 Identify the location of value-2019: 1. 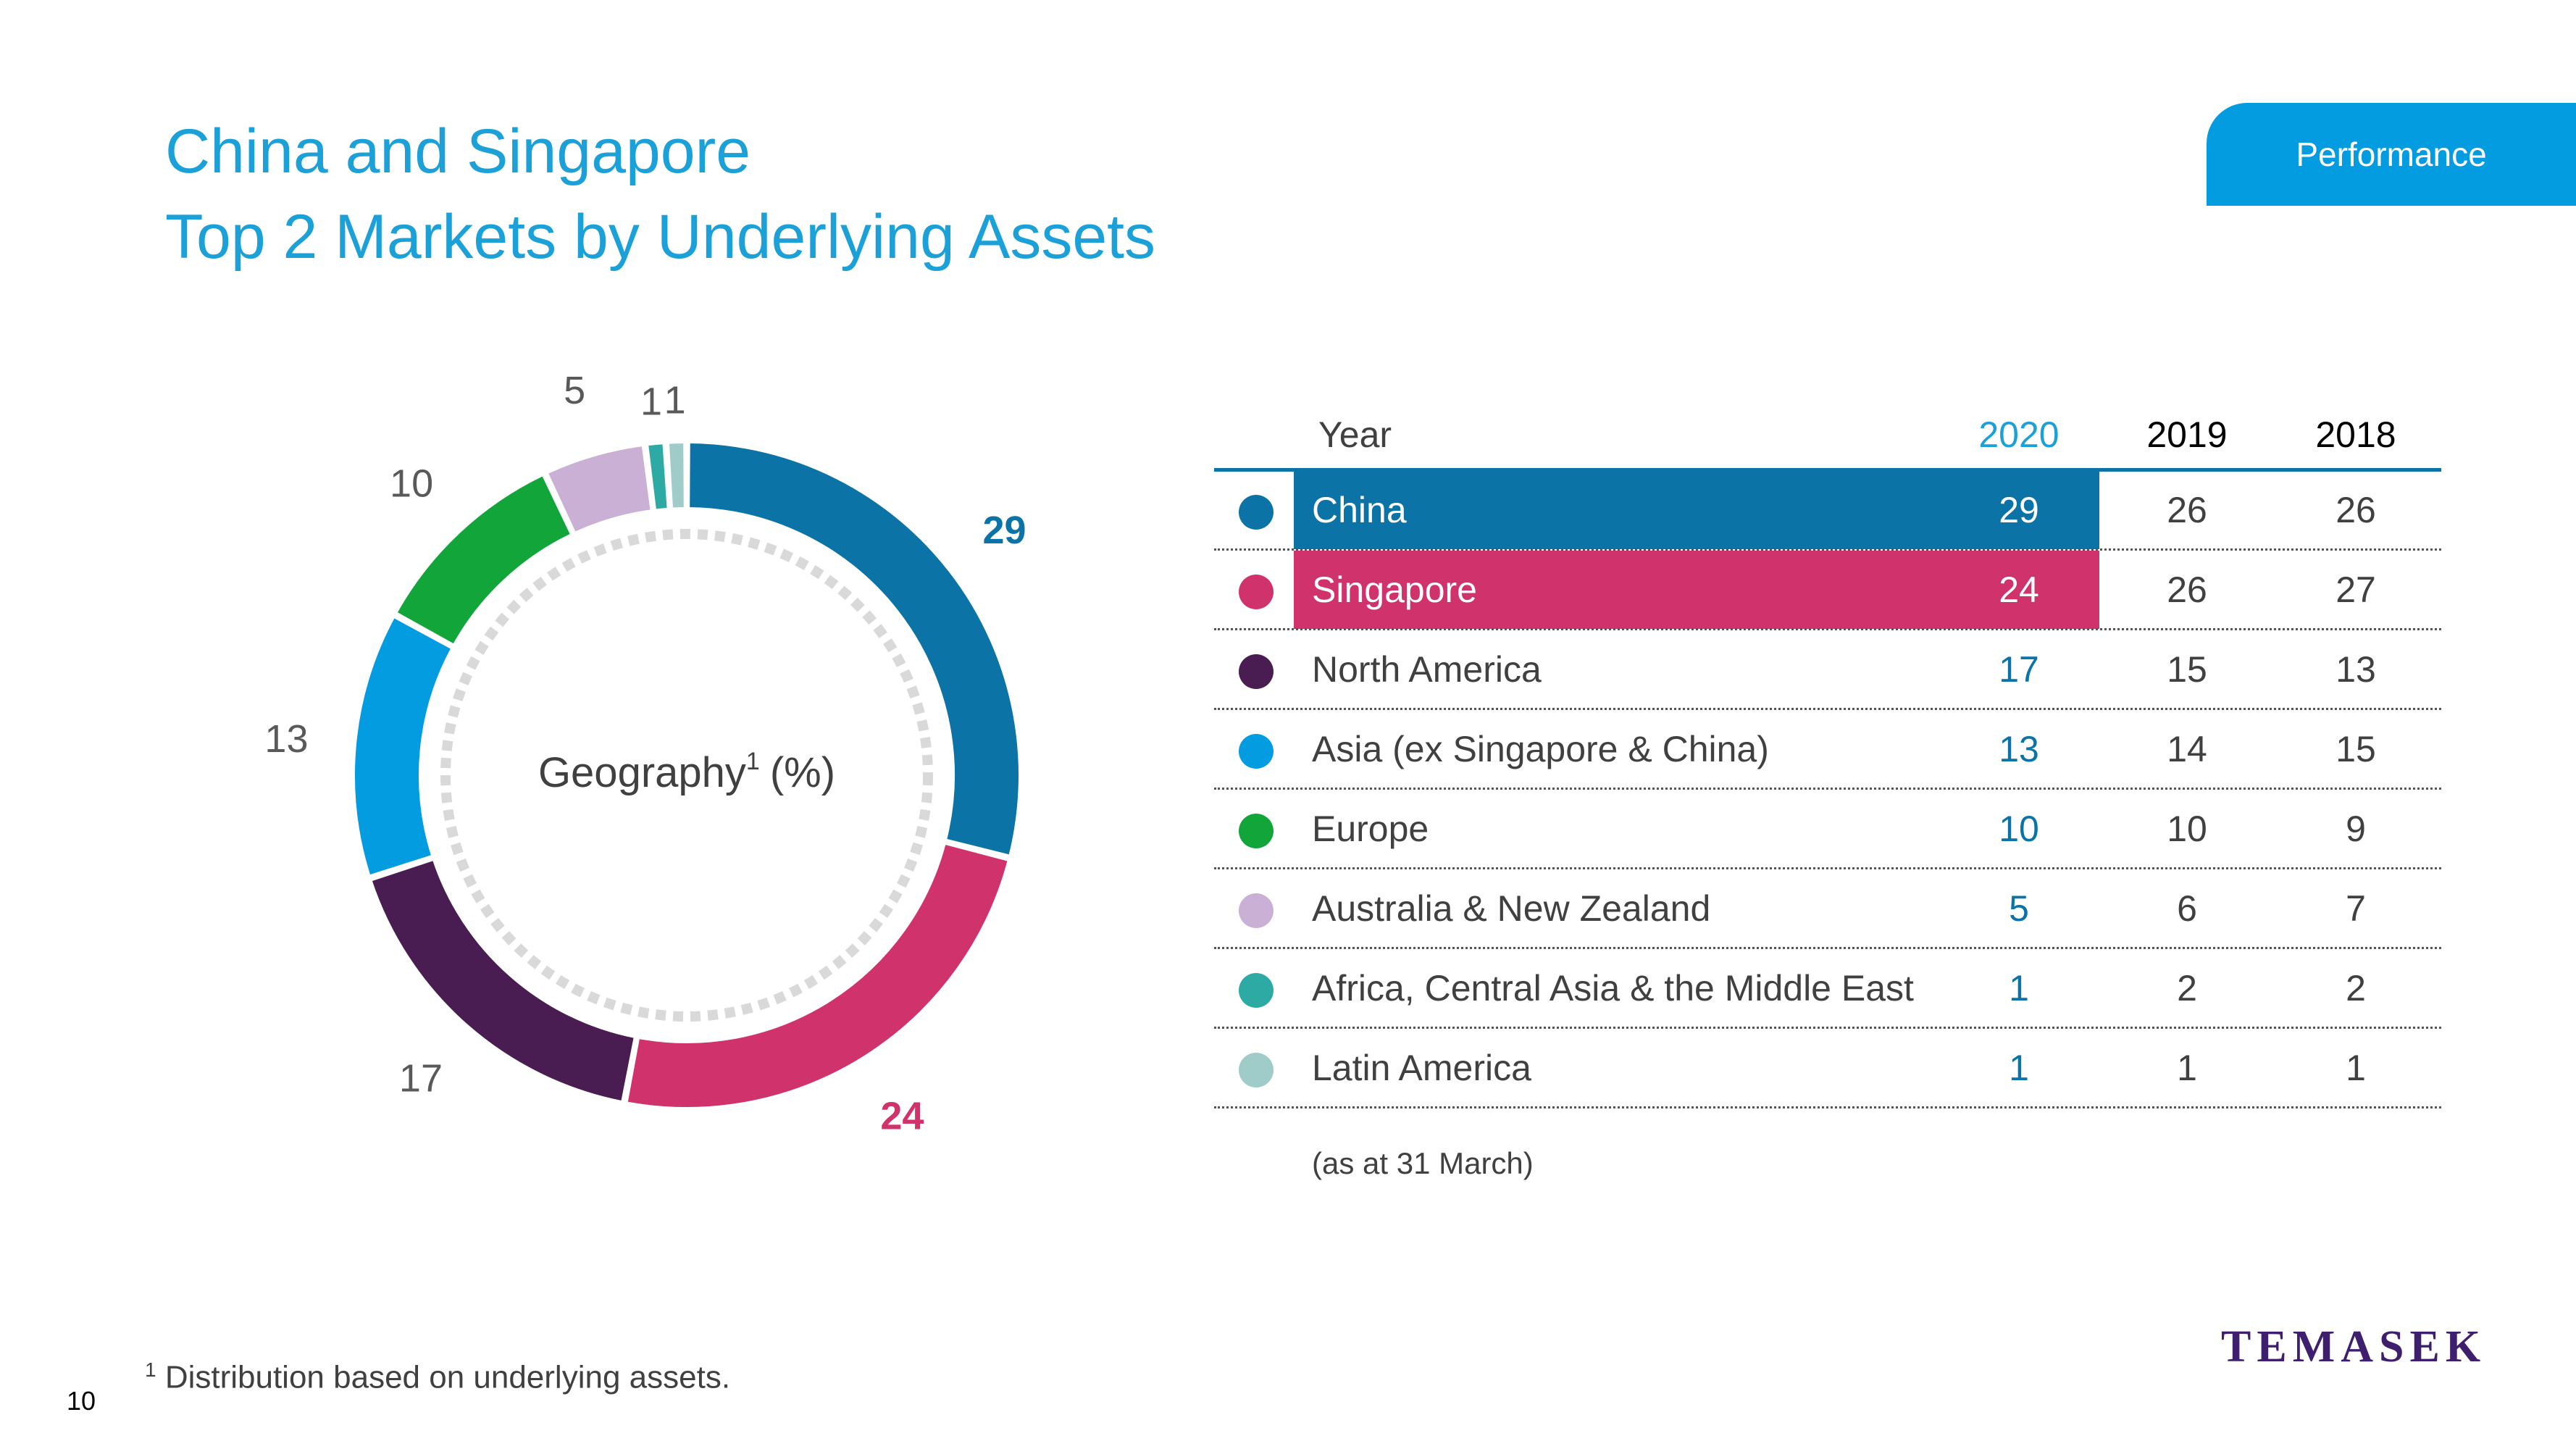
(2187, 1068).